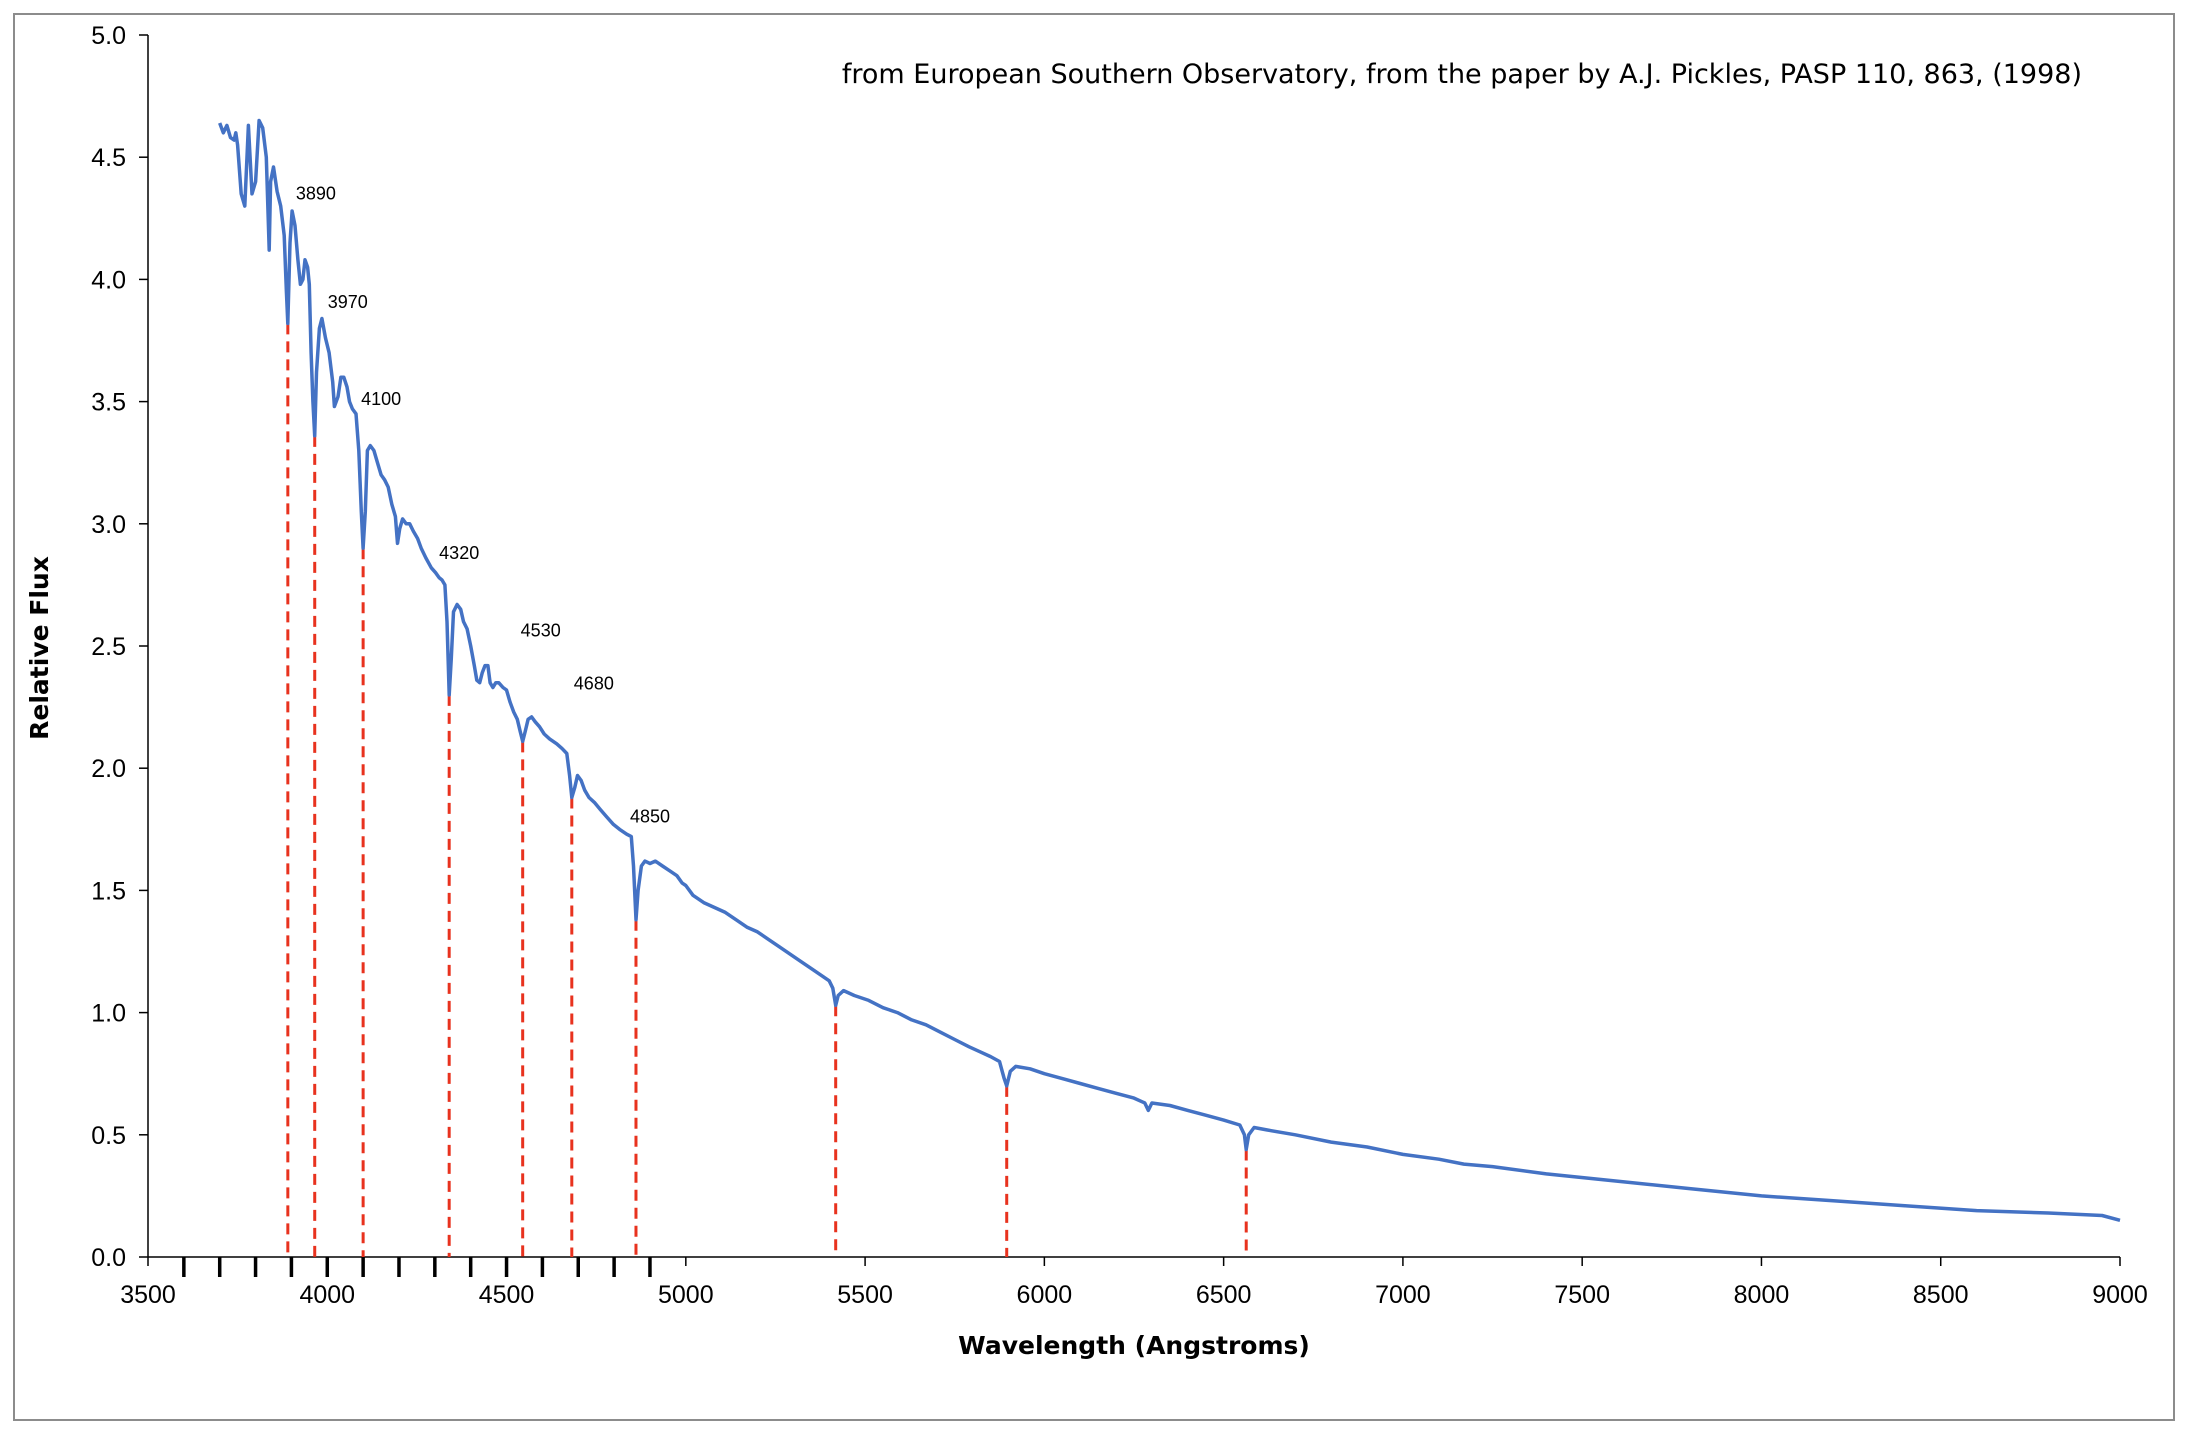  I want to click on absorption-line-label: 3970, so click(348, 302).